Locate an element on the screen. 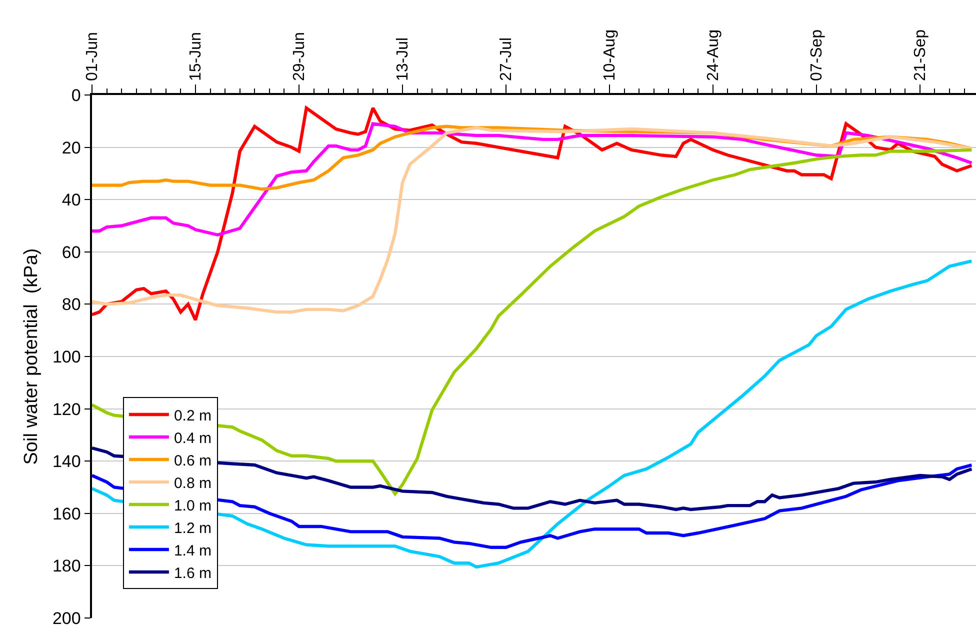 This screenshot has width=976, height=628. legend-label: 0.6 m is located at coordinates (193, 461).